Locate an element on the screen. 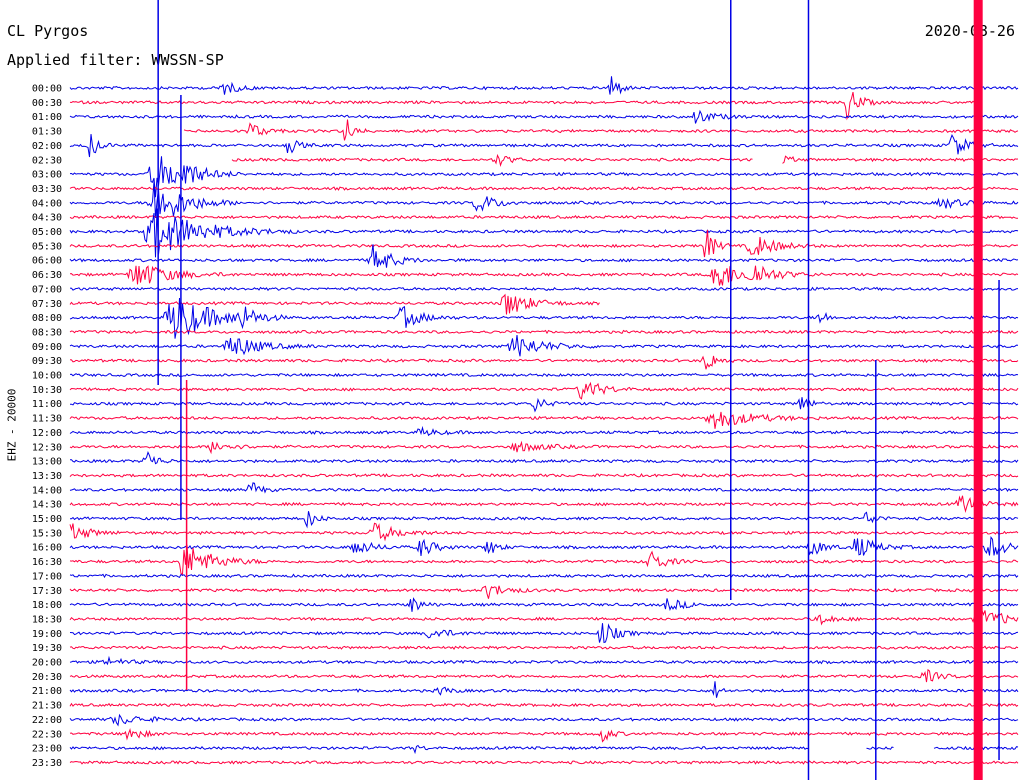 The image size is (1024, 780). row-time-label: 15:00 is located at coordinates (47, 519).